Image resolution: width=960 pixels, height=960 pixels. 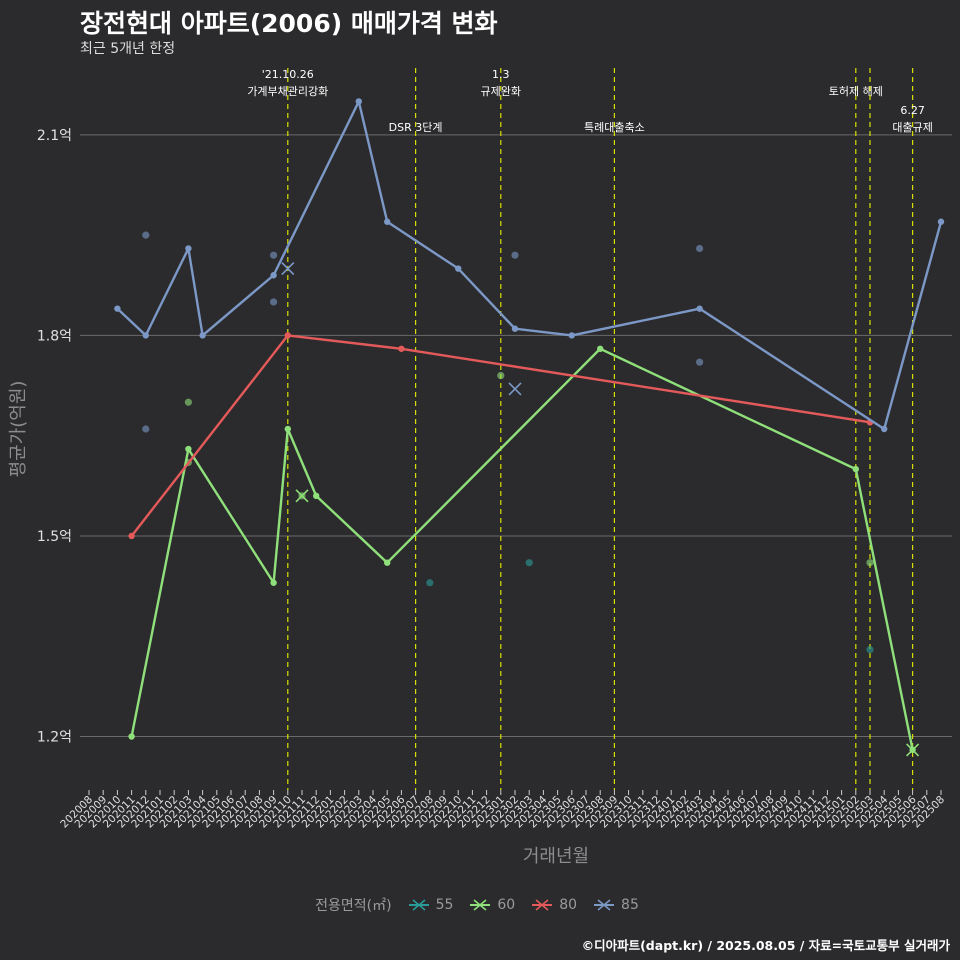 I want to click on y-axis-title: 평균가(억원), so click(x=18, y=429).